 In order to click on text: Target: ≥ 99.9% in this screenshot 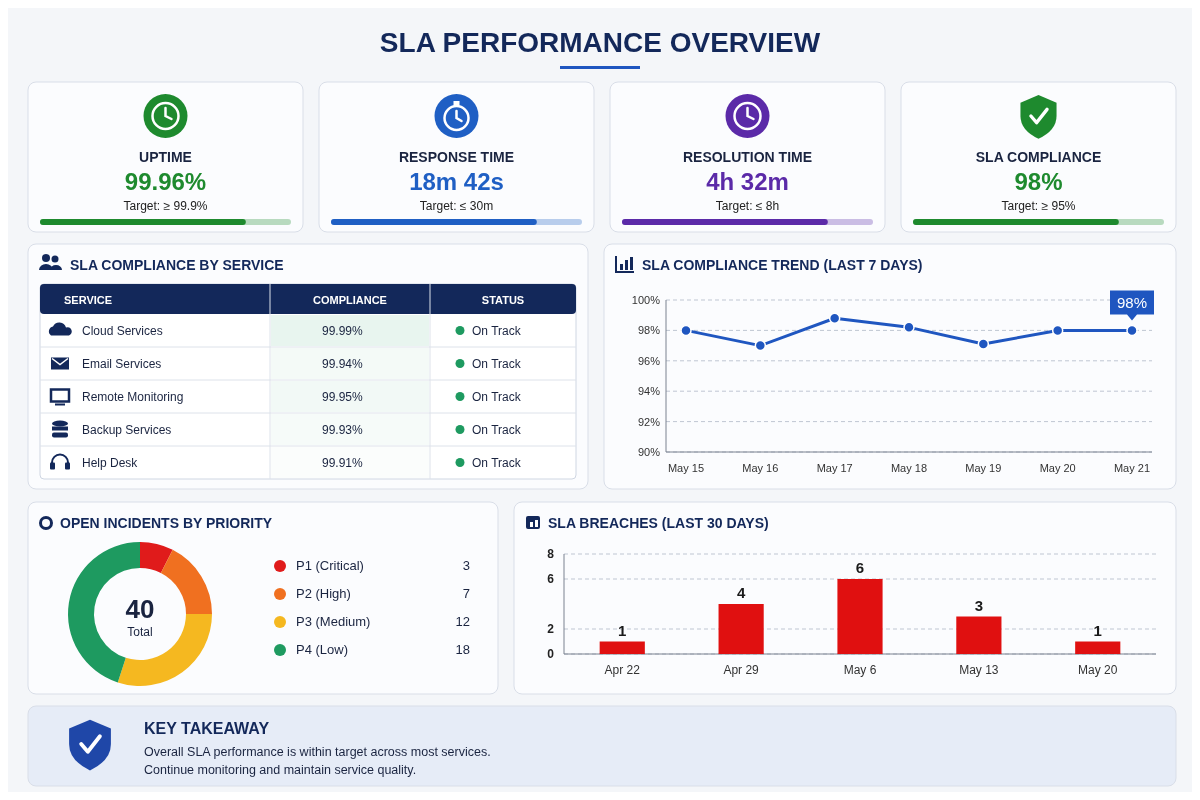, I will do `click(165, 206)`.